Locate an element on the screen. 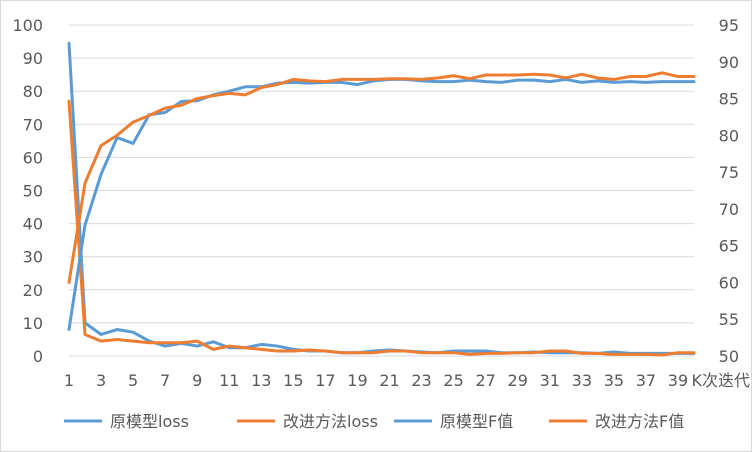 This screenshot has height=452, width=752. x-tick-label: 25 is located at coordinates (453, 380).